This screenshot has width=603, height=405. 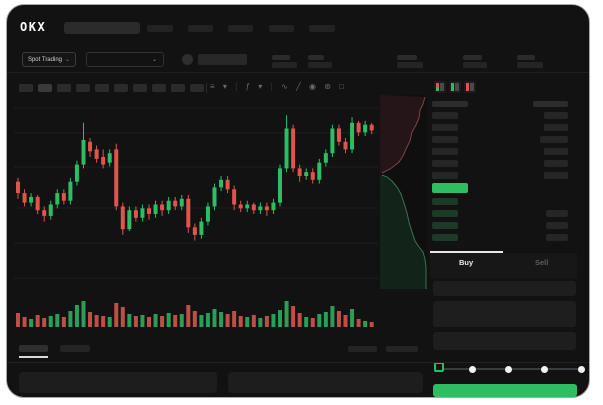 What do you see at coordinates (33, 27) in the screenshot?
I see `okx-logo: OKX` at bounding box center [33, 27].